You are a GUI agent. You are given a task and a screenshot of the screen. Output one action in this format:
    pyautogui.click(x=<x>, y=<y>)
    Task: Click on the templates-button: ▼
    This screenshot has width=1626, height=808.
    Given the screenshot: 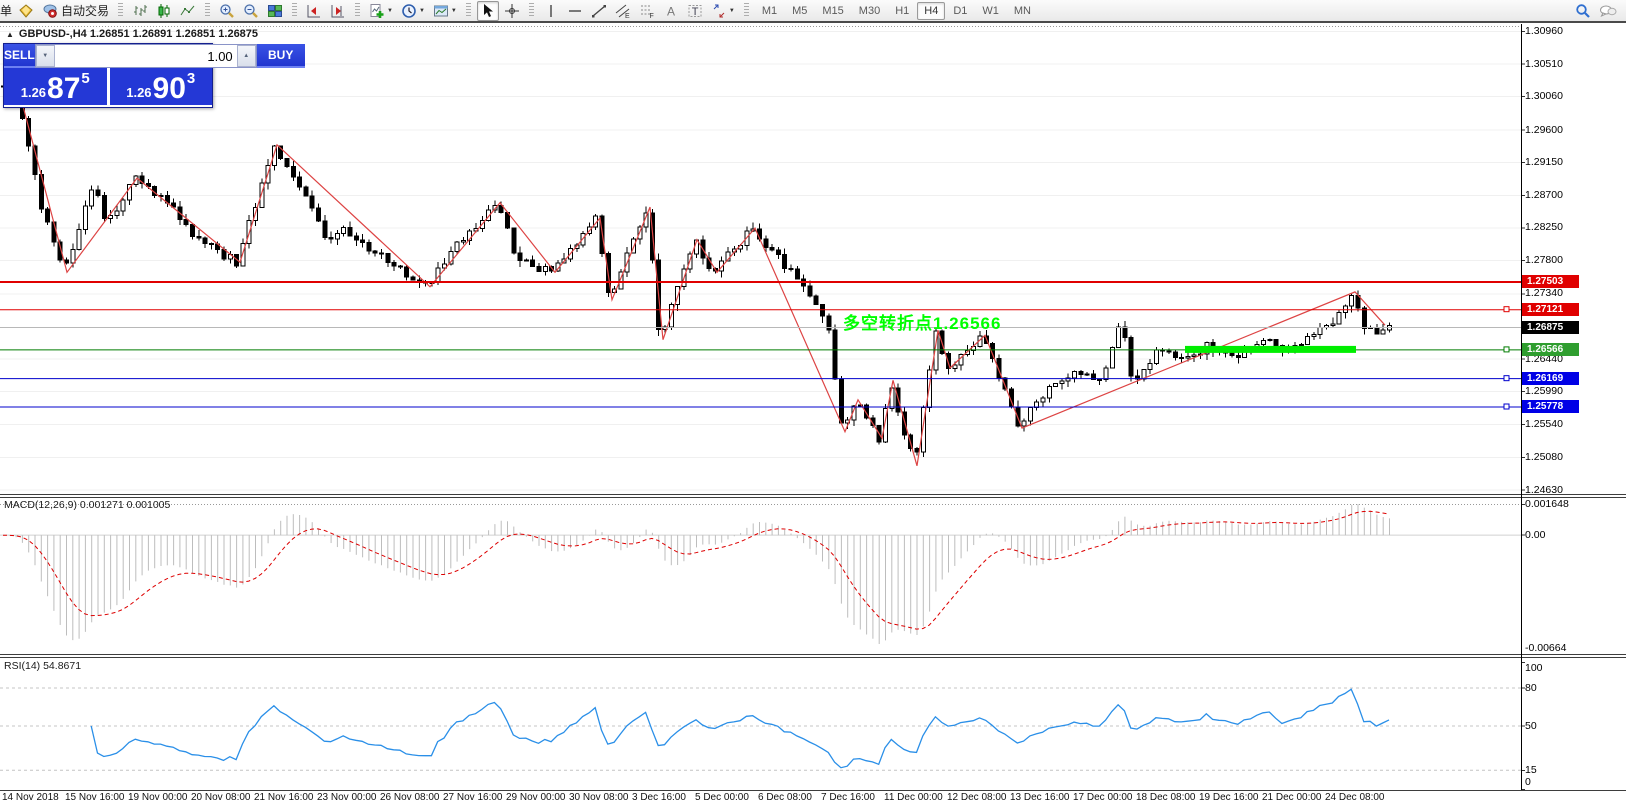 What is the action you would take?
    pyautogui.click(x=445, y=11)
    